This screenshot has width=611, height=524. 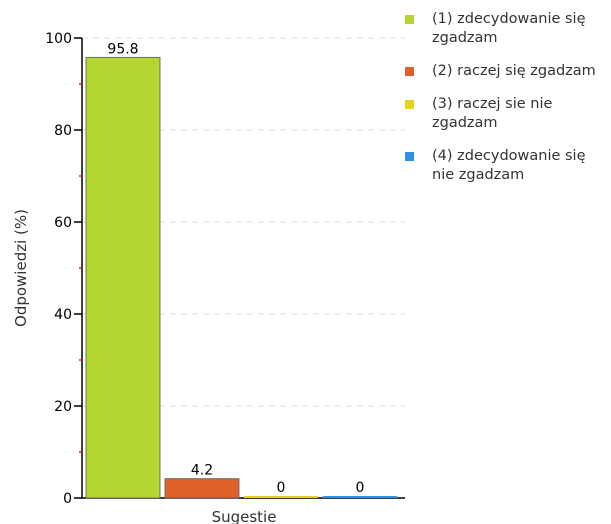 I want to click on legend-item: (1) zdecydowanie się zgadzam, so click(x=505, y=29).